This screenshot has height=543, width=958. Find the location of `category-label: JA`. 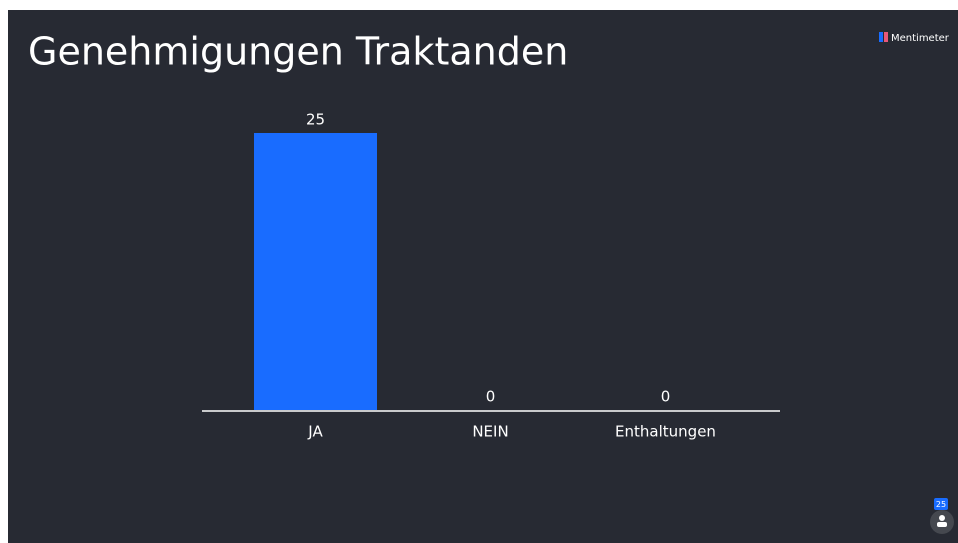

category-label: JA is located at coordinates (315, 432).